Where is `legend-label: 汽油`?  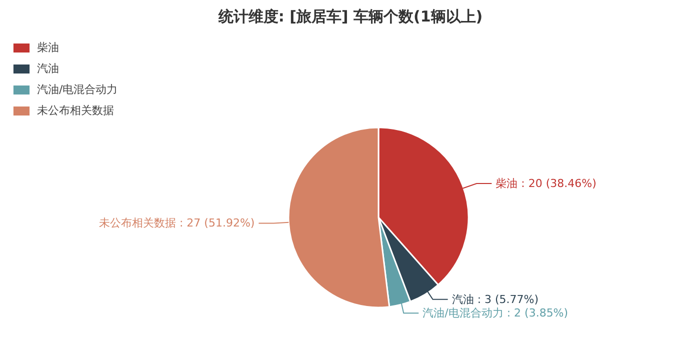
legend-label: 汽油 is located at coordinates (48, 68).